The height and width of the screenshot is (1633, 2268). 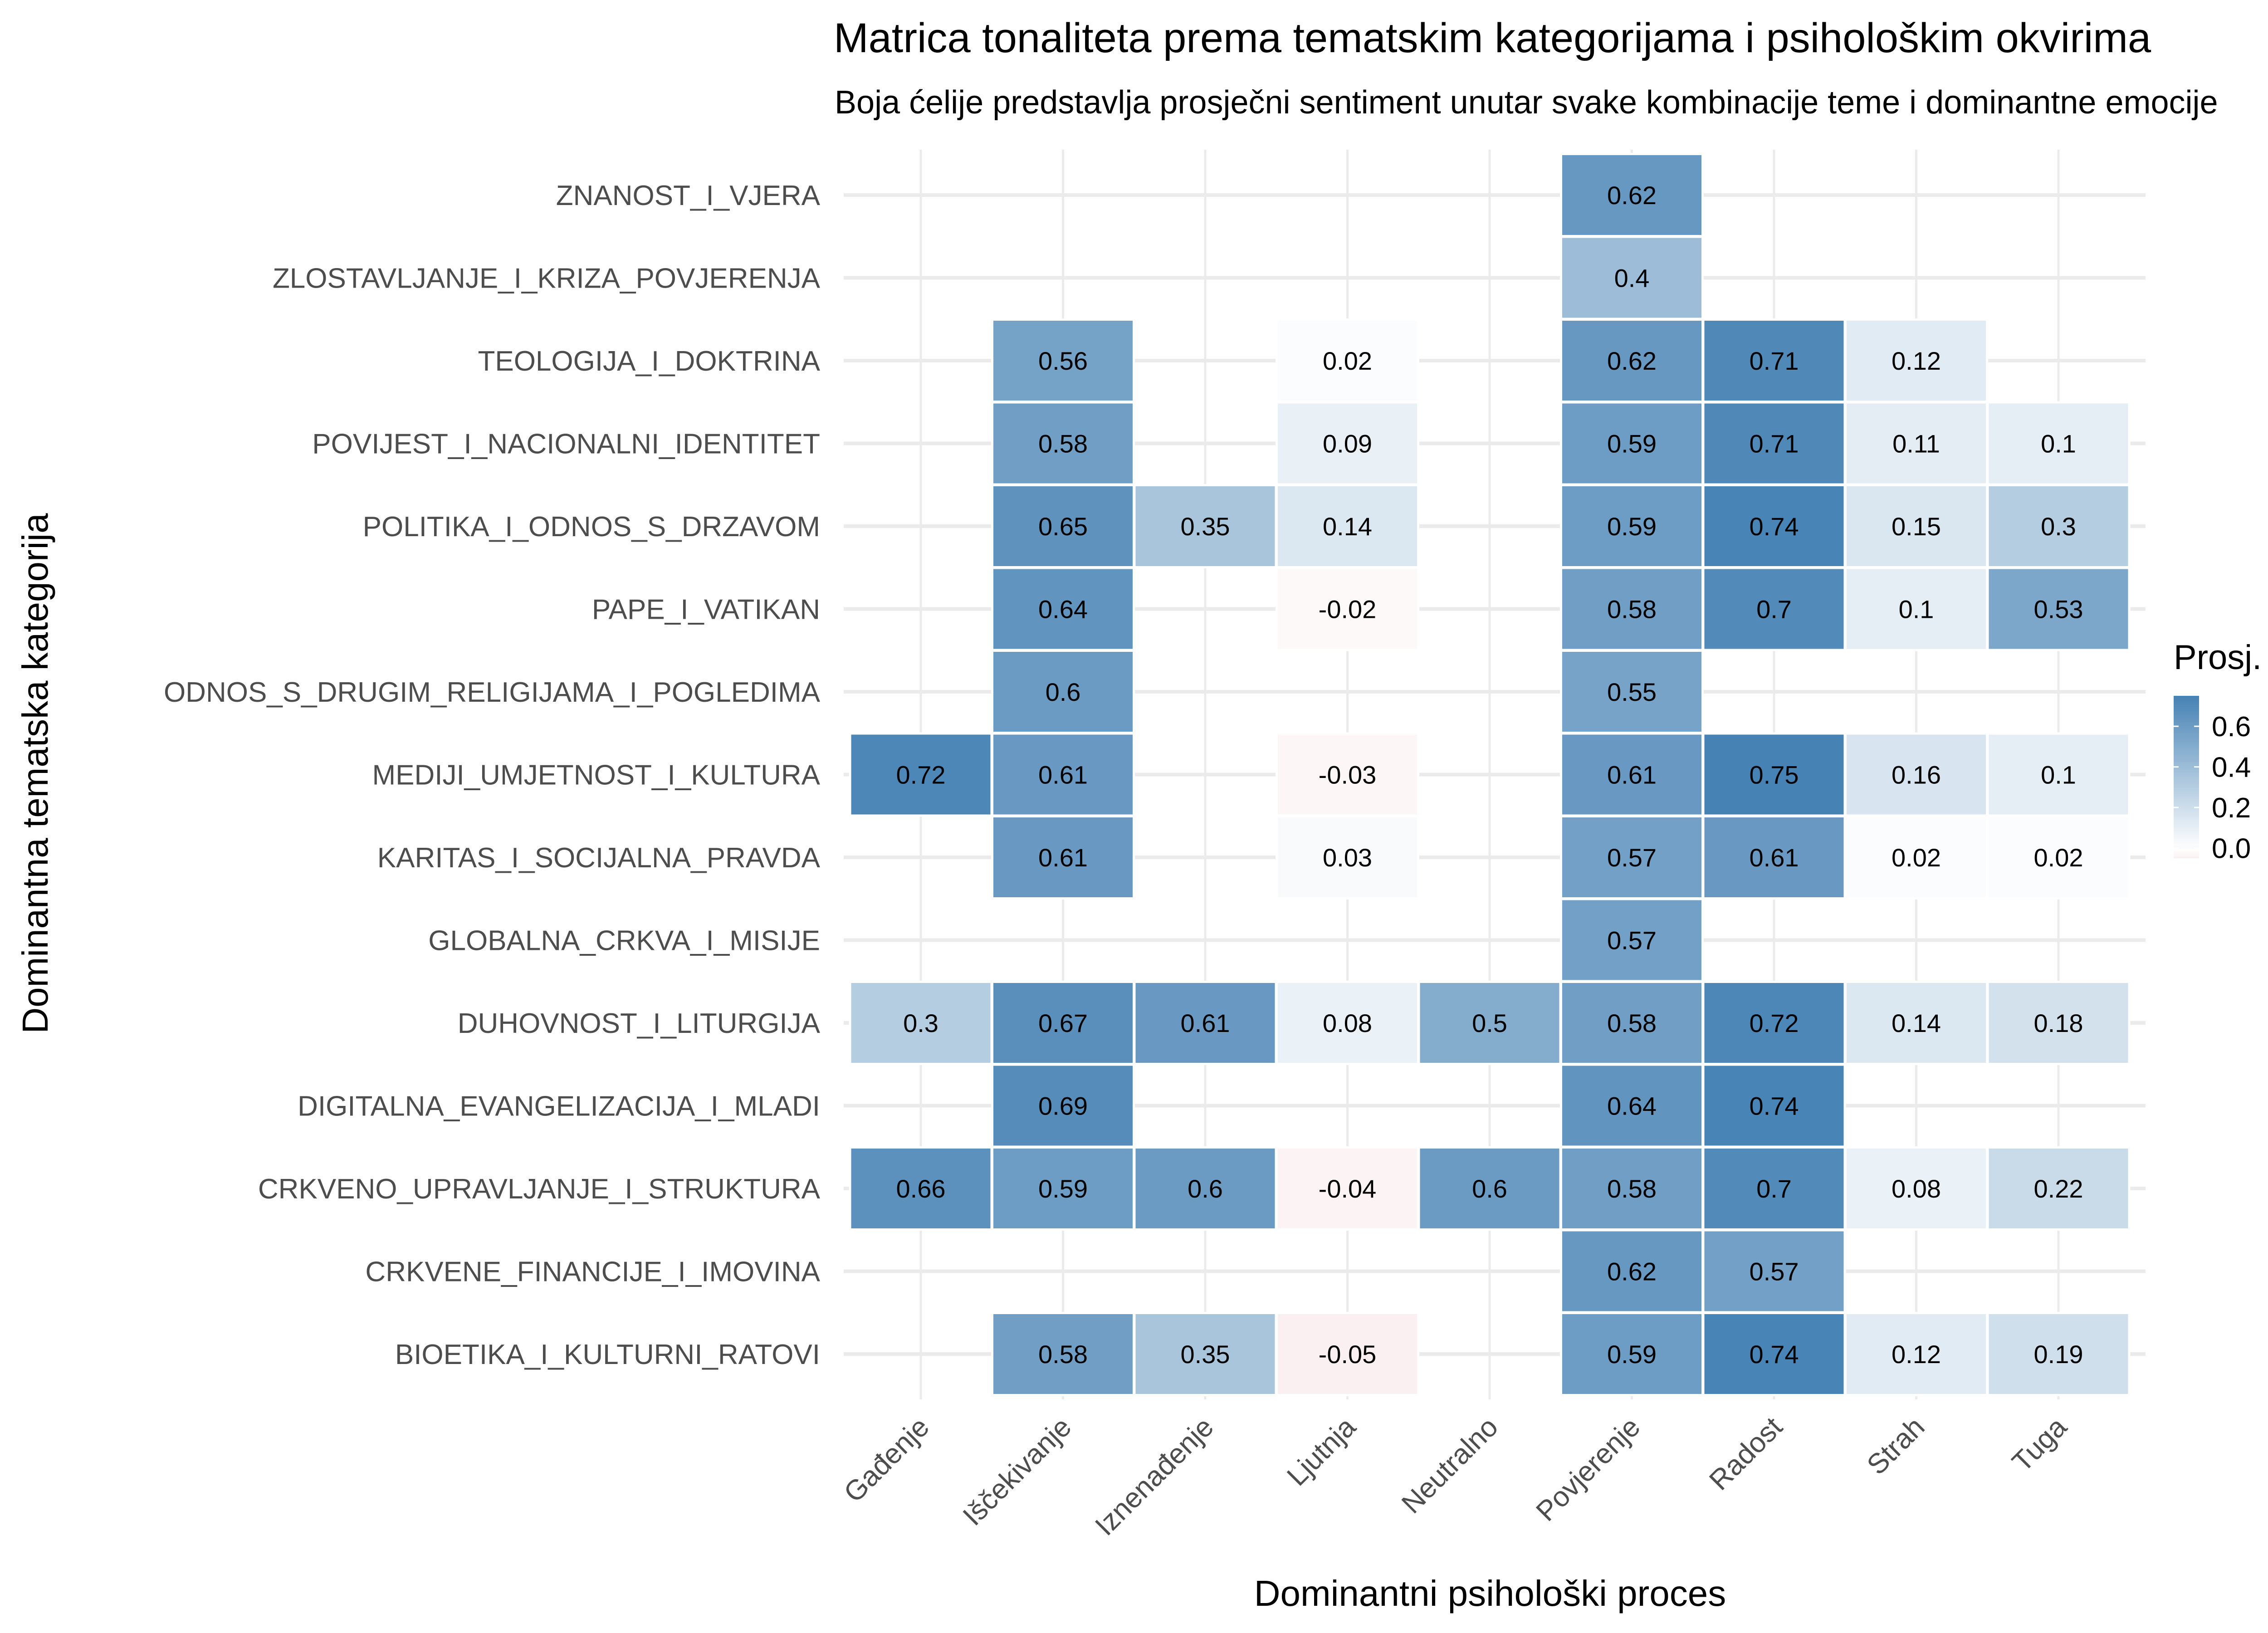 I want to click on y-tick-label: ZNANOST_I_VJERA, so click(x=688, y=195).